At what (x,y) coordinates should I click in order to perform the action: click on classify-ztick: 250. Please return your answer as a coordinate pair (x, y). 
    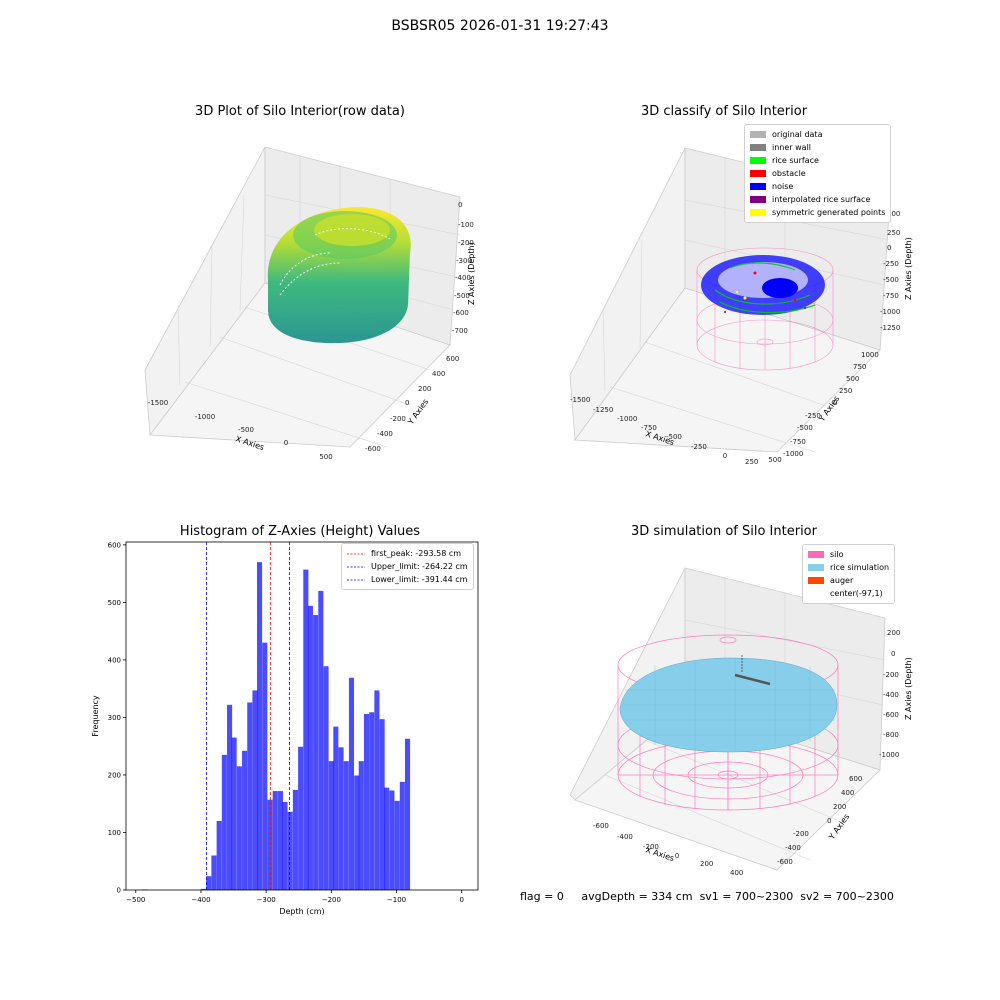
    Looking at the image, I should click on (893, 233).